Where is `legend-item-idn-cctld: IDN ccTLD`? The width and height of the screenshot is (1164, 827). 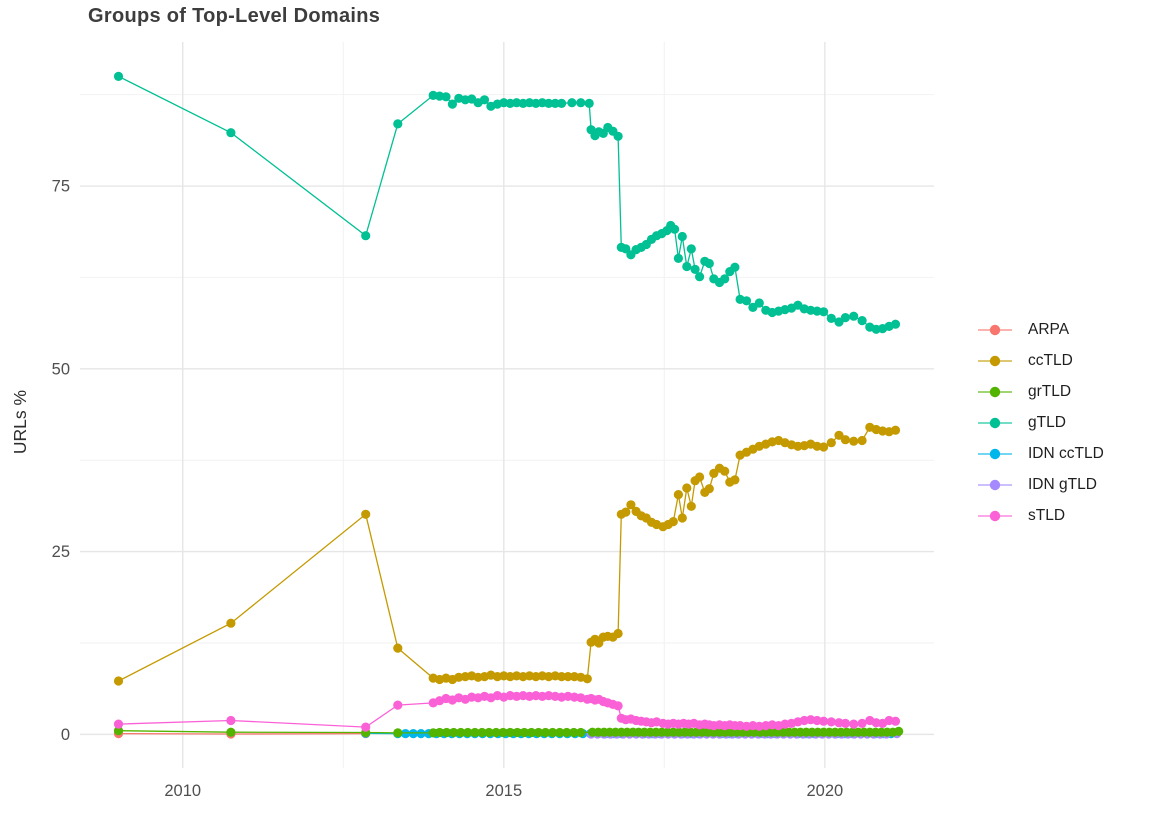
legend-item-idn-cctld: IDN ccTLD is located at coordinates (1040, 453).